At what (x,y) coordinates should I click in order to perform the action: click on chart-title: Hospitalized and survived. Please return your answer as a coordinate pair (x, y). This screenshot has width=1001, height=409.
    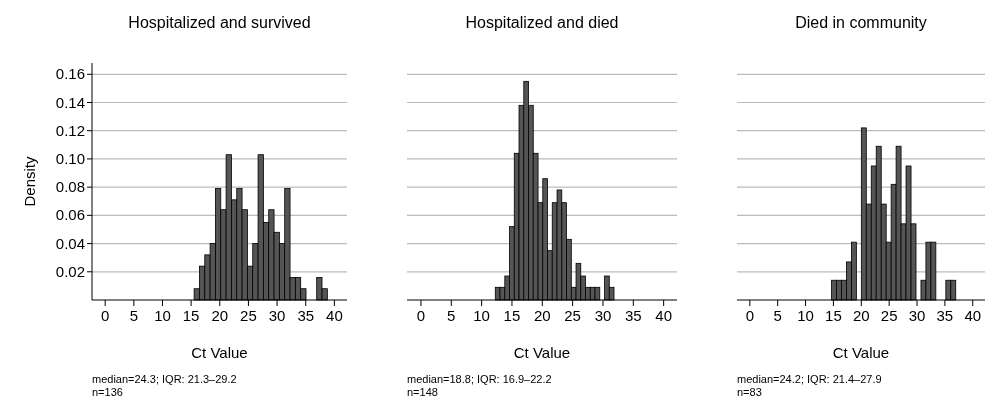
    Looking at the image, I should click on (219, 22).